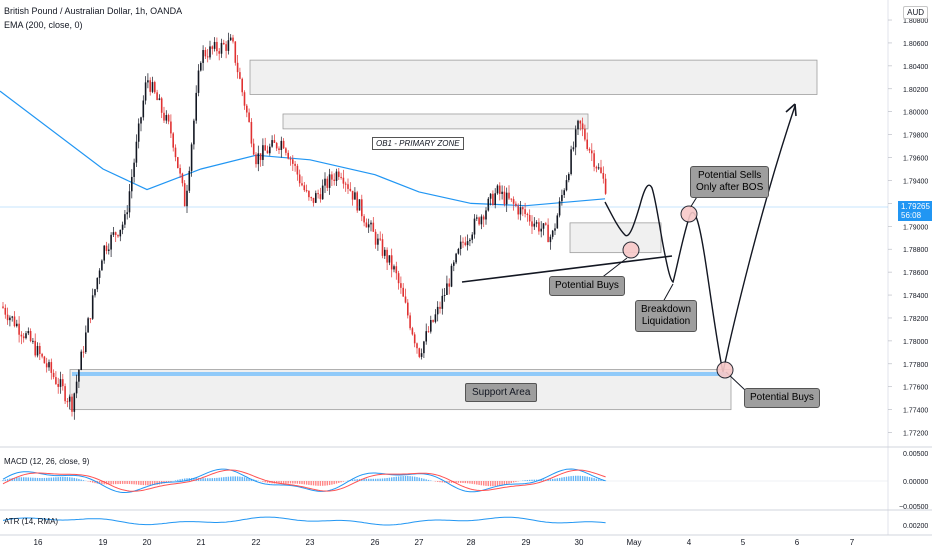  Describe the element at coordinates (915, 526) in the screenshot. I see `atr-tick: 0.00200` at that location.